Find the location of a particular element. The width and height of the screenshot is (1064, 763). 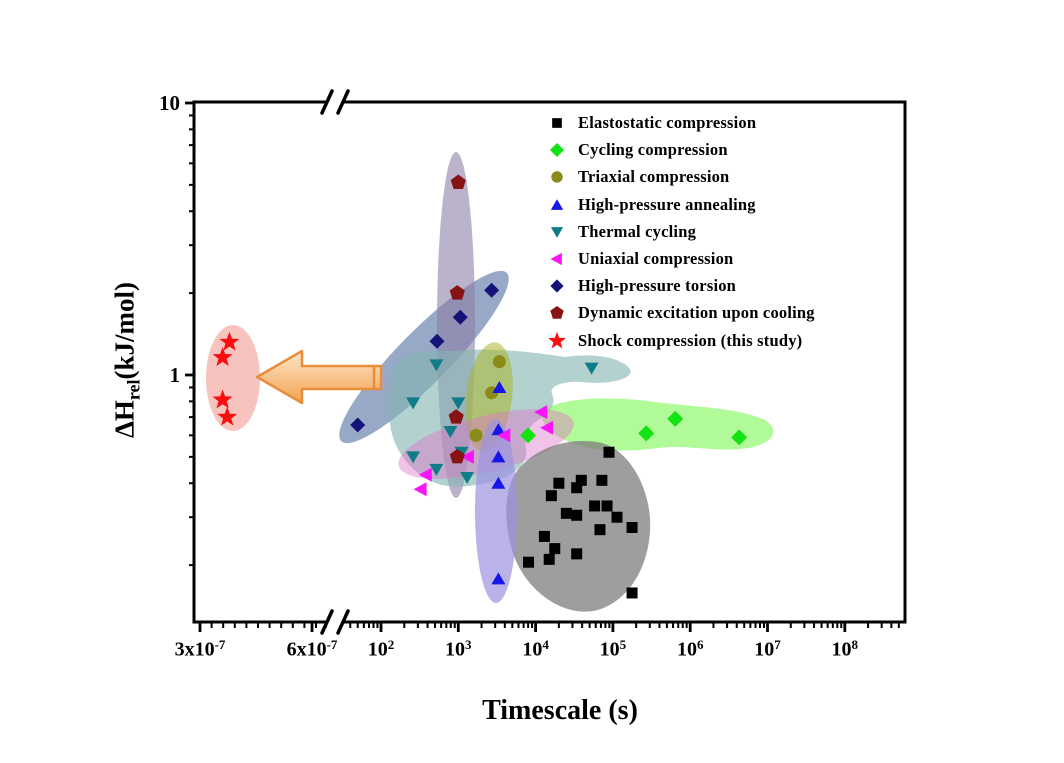

thermal-series is located at coordinates (502, 421).